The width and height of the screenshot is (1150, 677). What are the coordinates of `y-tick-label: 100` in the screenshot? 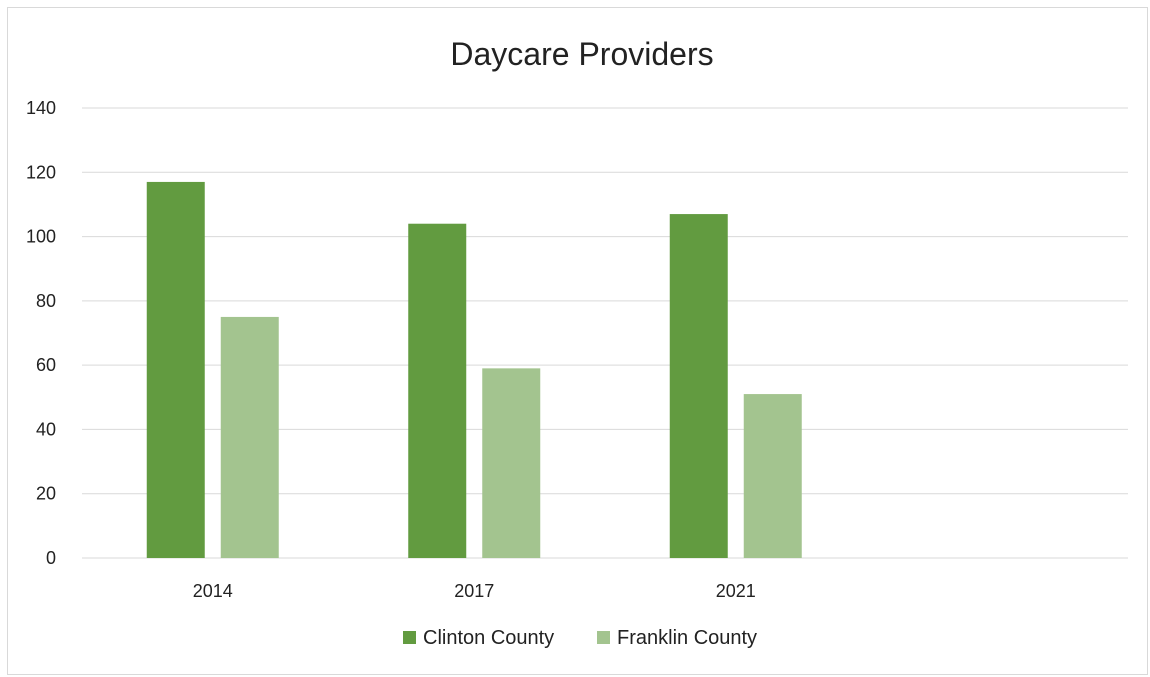 It's located at (41, 237).